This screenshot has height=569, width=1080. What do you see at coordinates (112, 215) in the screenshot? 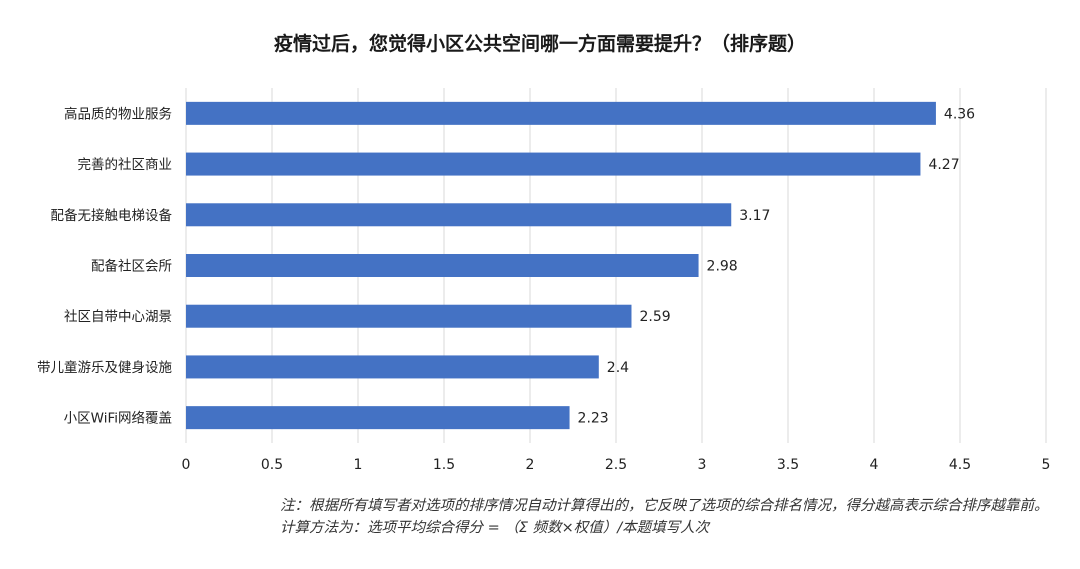
I see `category-label: 配备无接触电梯设备` at bounding box center [112, 215].